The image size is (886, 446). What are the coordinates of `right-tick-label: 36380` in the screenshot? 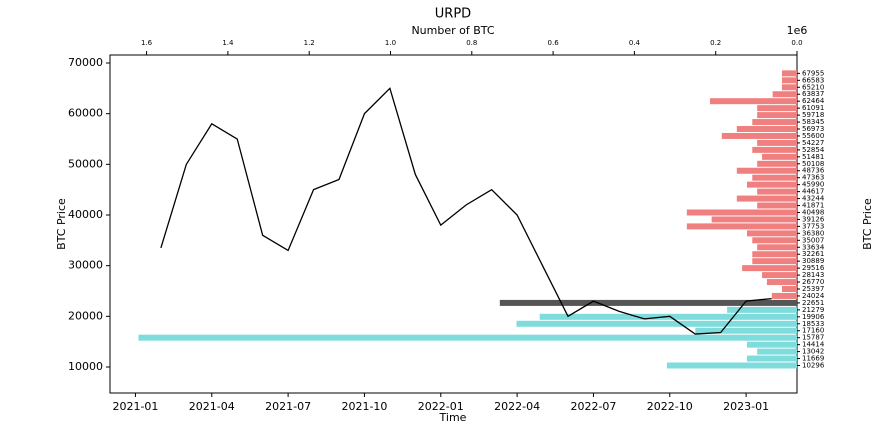 It's located at (813, 233).